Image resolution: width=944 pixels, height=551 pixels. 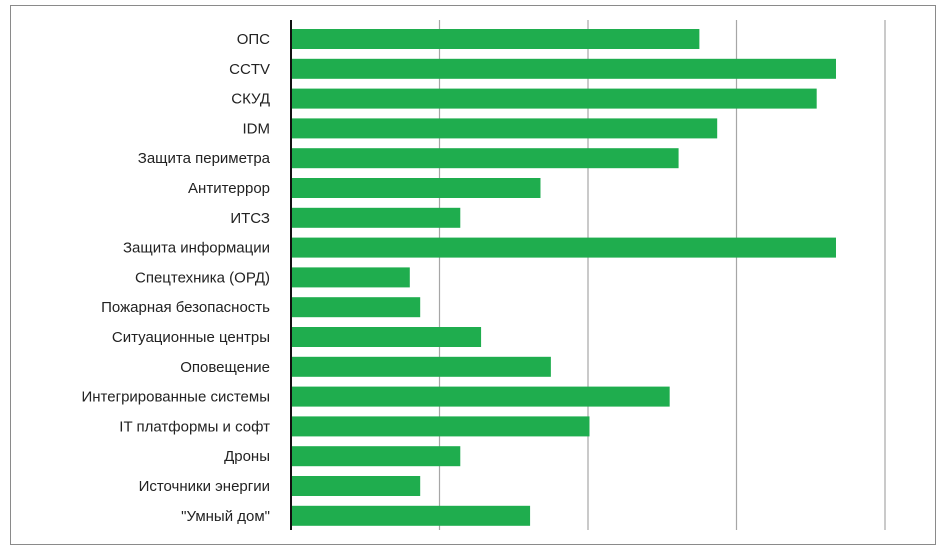 I want to click on category-label-3: СКУД, so click(x=250, y=99).